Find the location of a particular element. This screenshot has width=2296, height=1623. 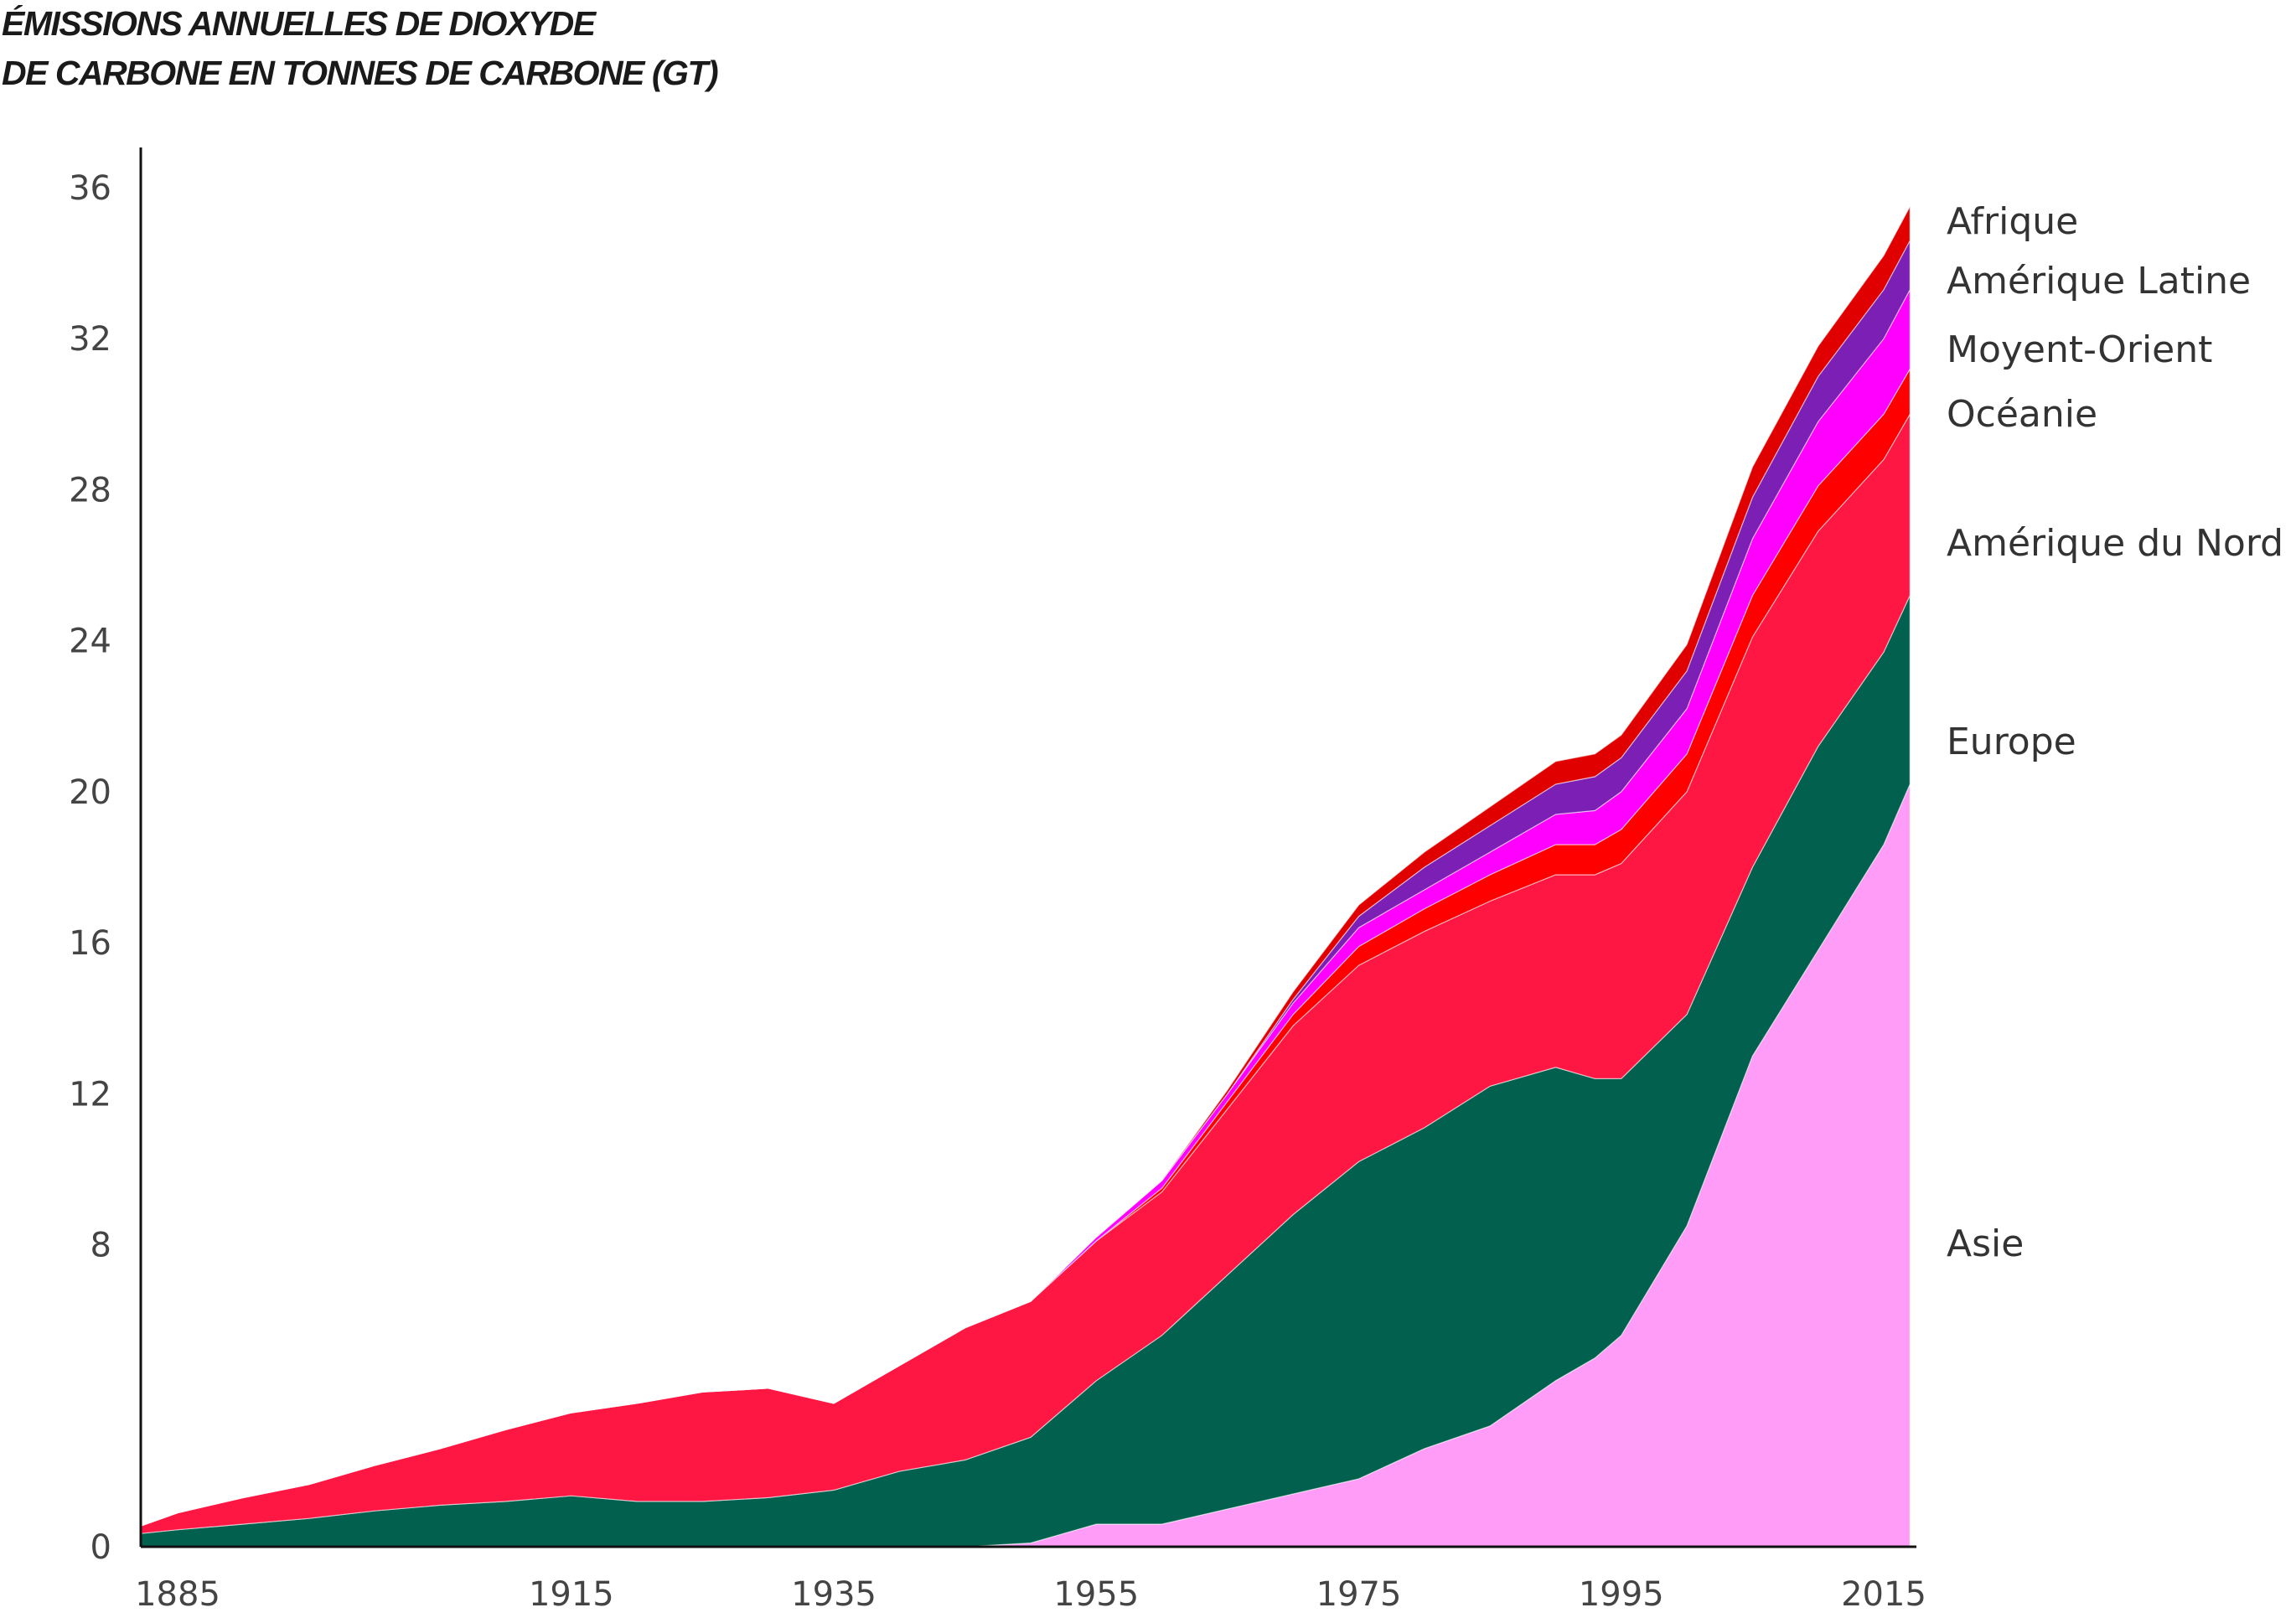

chart-title-line-1: ÉMISSIONS ANNUELLES DE DIOXYDE is located at coordinates (299, 24).